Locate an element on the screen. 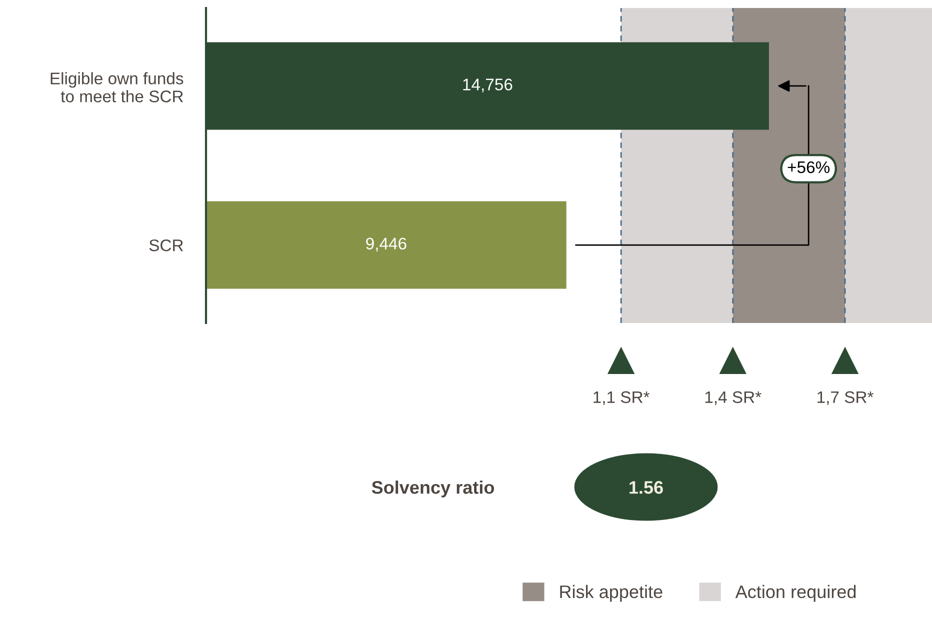  annotation: +56% is located at coordinates (809, 167).